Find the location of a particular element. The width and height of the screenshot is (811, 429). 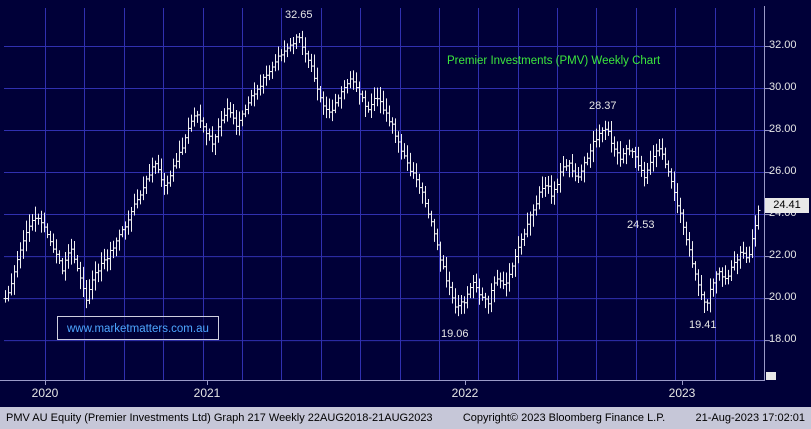

marketmatters-link: www.marketmatters.com.au is located at coordinates (138, 329).